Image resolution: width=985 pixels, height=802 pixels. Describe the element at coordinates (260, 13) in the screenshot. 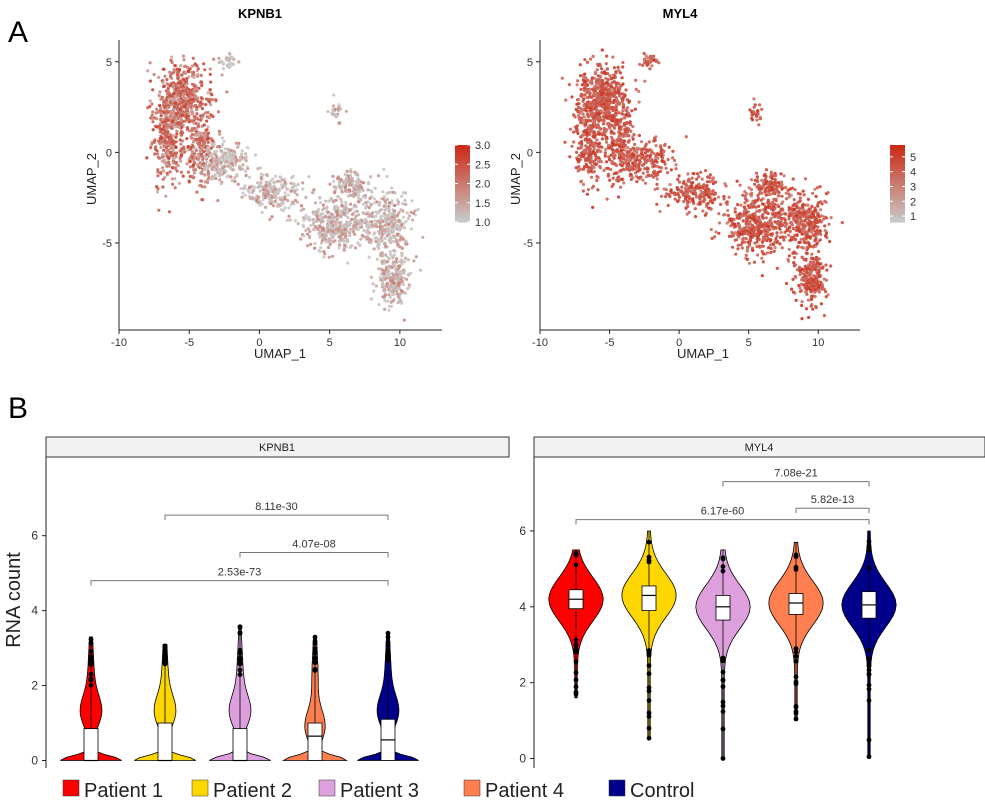

I see `plot-title: KPNB1` at that location.